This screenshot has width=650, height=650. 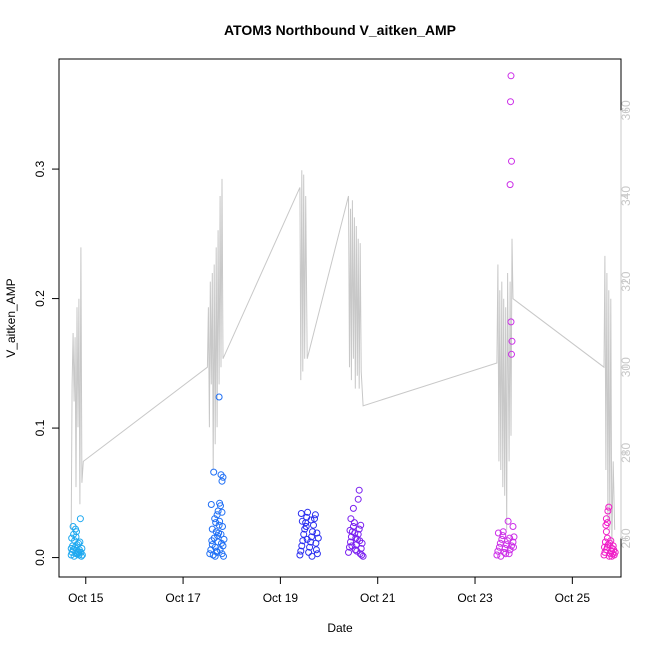 I want to click on x-tick-label-0: Oct 15, so click(x=86, y=598).